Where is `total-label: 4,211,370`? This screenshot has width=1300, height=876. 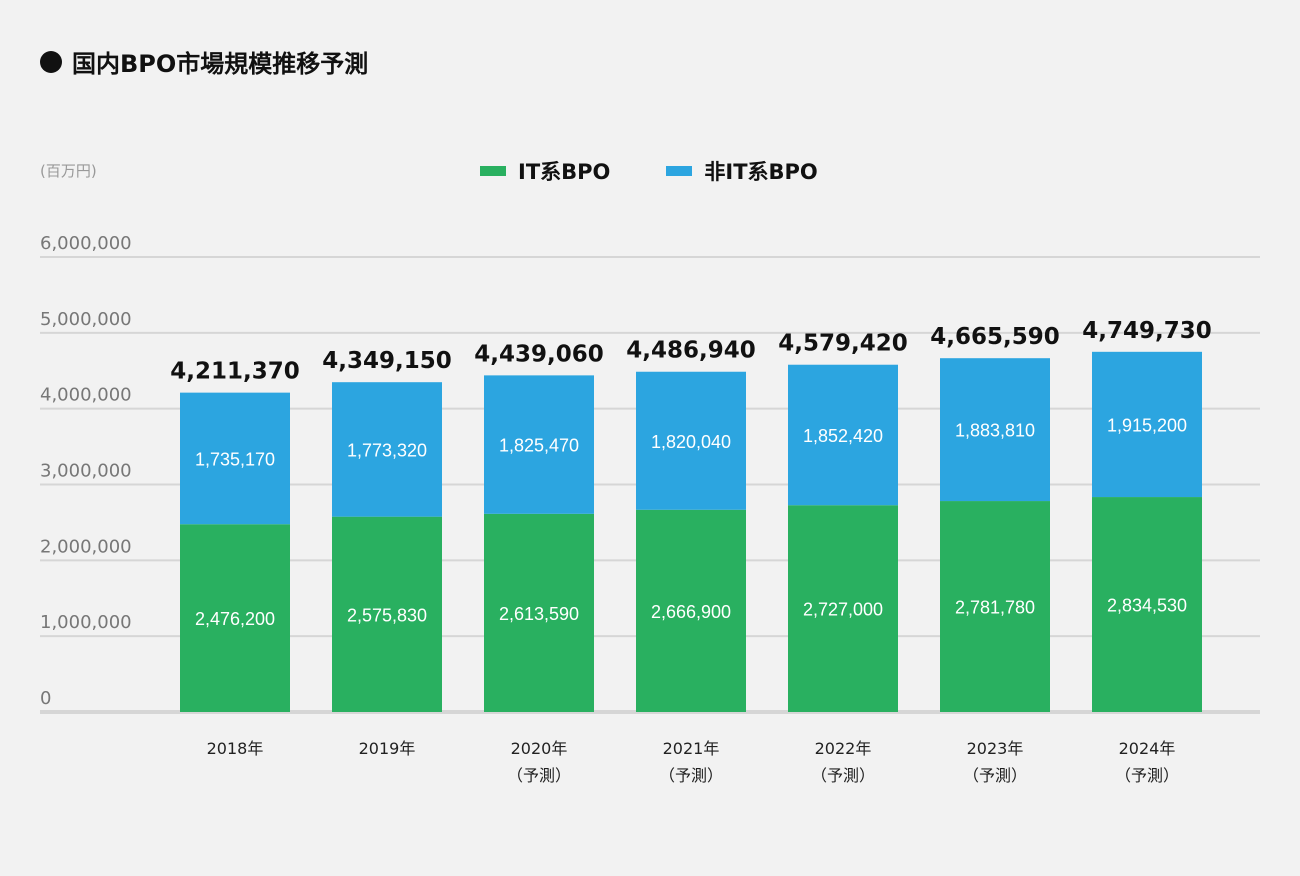 total-label: 4,211,370 is located at coordinates (235, 372).